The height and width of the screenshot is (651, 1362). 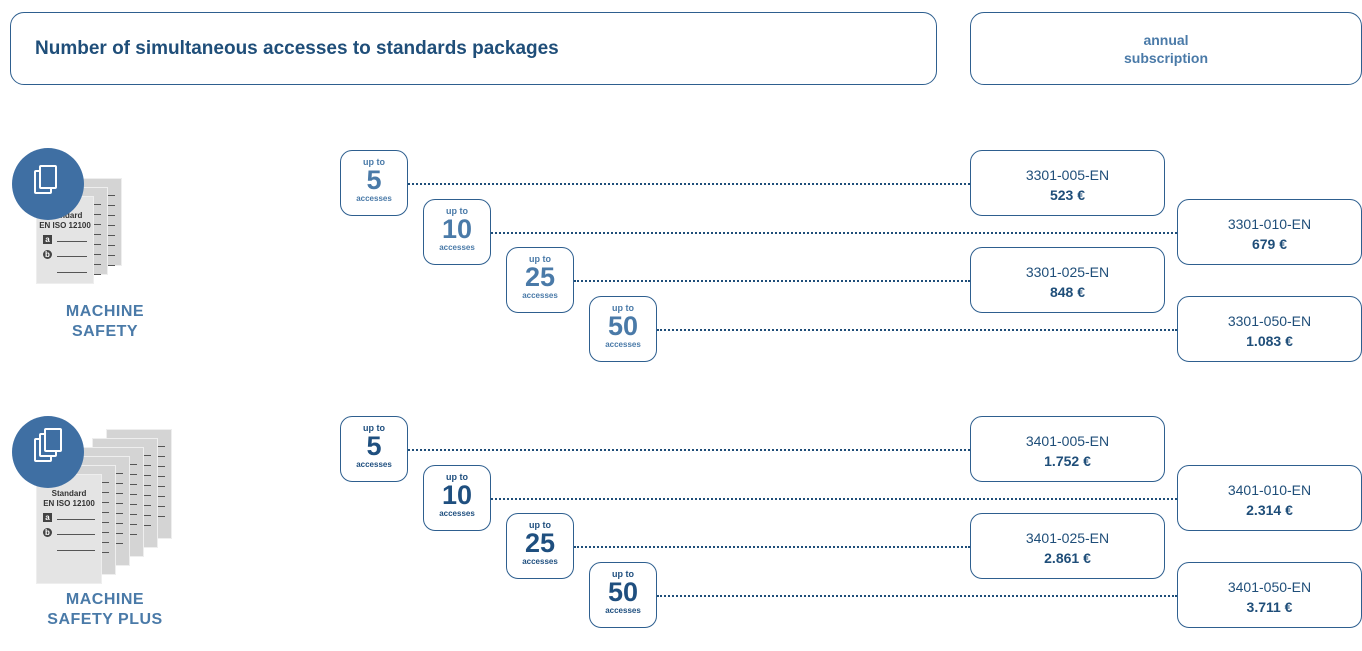 What do you see at coordinates (1067, 272) in the screenshot?
I see `product-code: 3301-025-EN` at bounding box center [1067, 272].